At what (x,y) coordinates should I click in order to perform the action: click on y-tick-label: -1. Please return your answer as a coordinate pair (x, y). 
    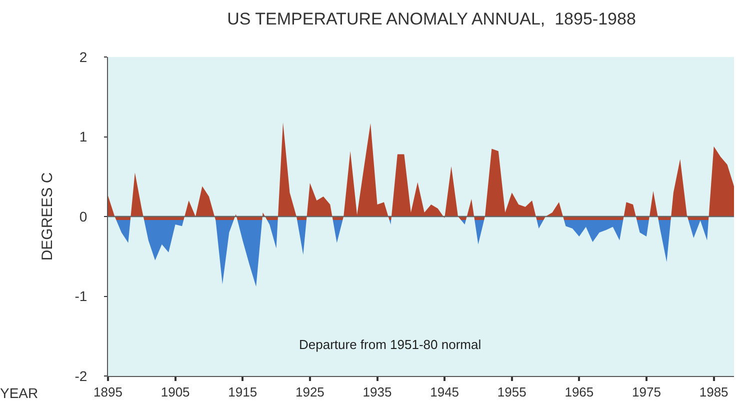
    Looking at the image, I should click on (81, 296).